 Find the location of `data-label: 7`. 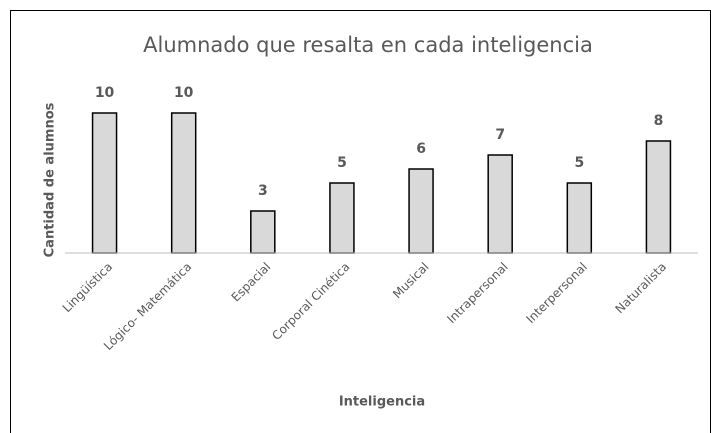

data-label: 7 is located at coordinates (500, 135).